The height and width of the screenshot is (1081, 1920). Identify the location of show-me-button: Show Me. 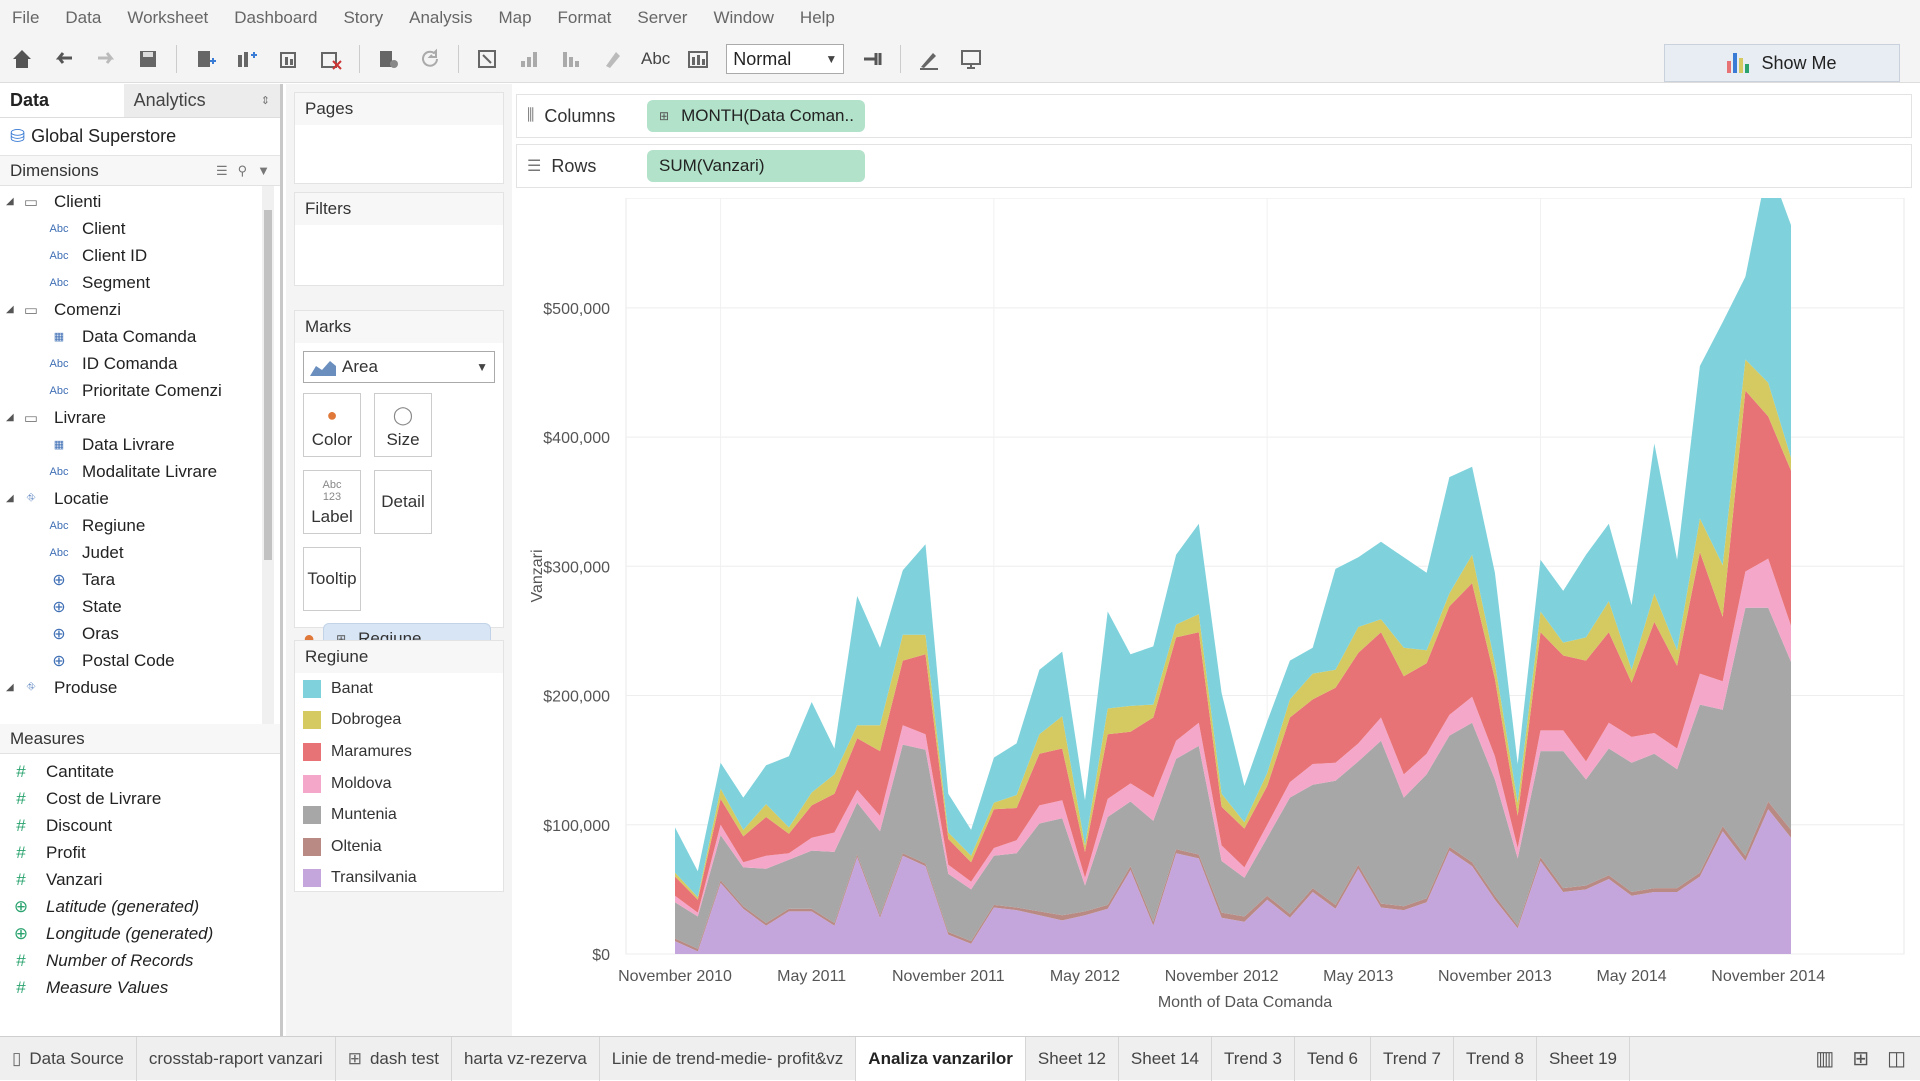
(1782, 63).